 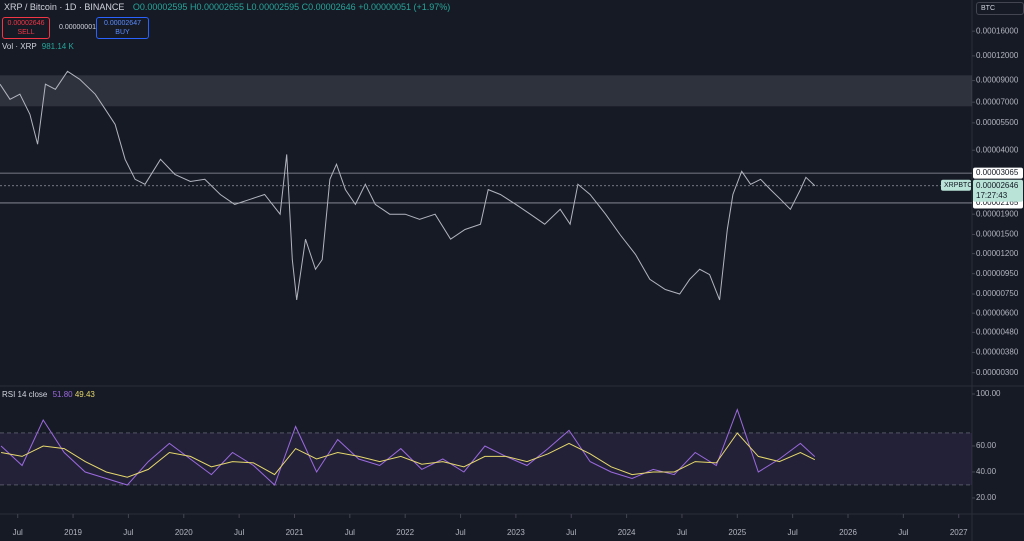 What do you see at coordinates (26, 28) in the screenshot?
I see `sell-button: 0.00002646 SELL` at bounding box center [26, 28].